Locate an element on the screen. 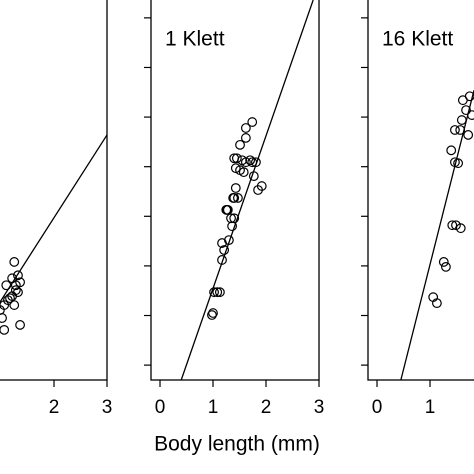  panel-title: 16 Klett is located at coordinates (417, 39).